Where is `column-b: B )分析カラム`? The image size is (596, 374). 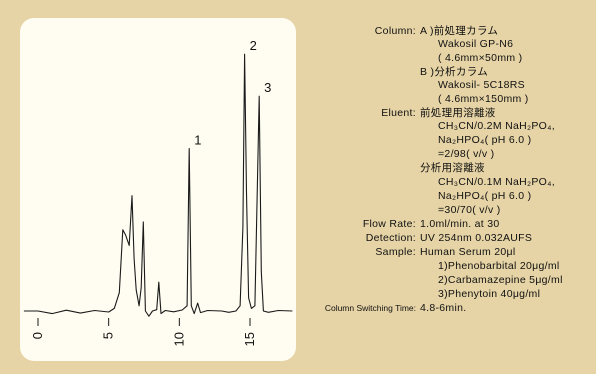
column-b: B )分析カラム is located at coordinates (454, 72).